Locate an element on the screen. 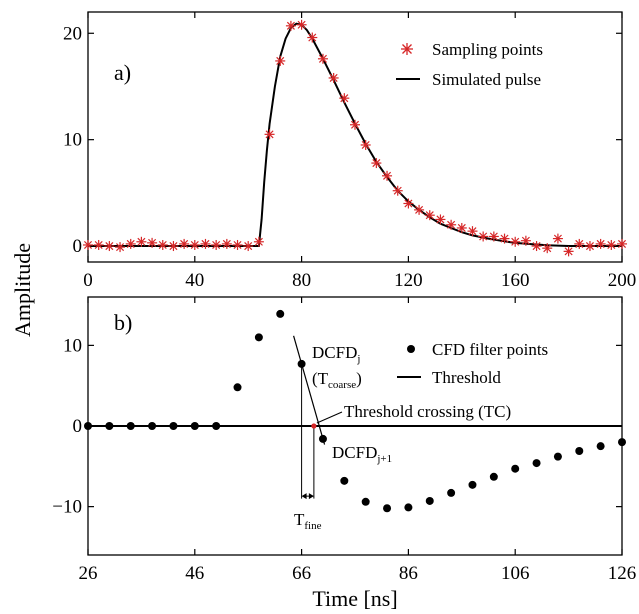 Image resolution: width=639 pixels, height=614 pixels. panel-a-xtick-label: 0 is located at coordinates (88, 280).